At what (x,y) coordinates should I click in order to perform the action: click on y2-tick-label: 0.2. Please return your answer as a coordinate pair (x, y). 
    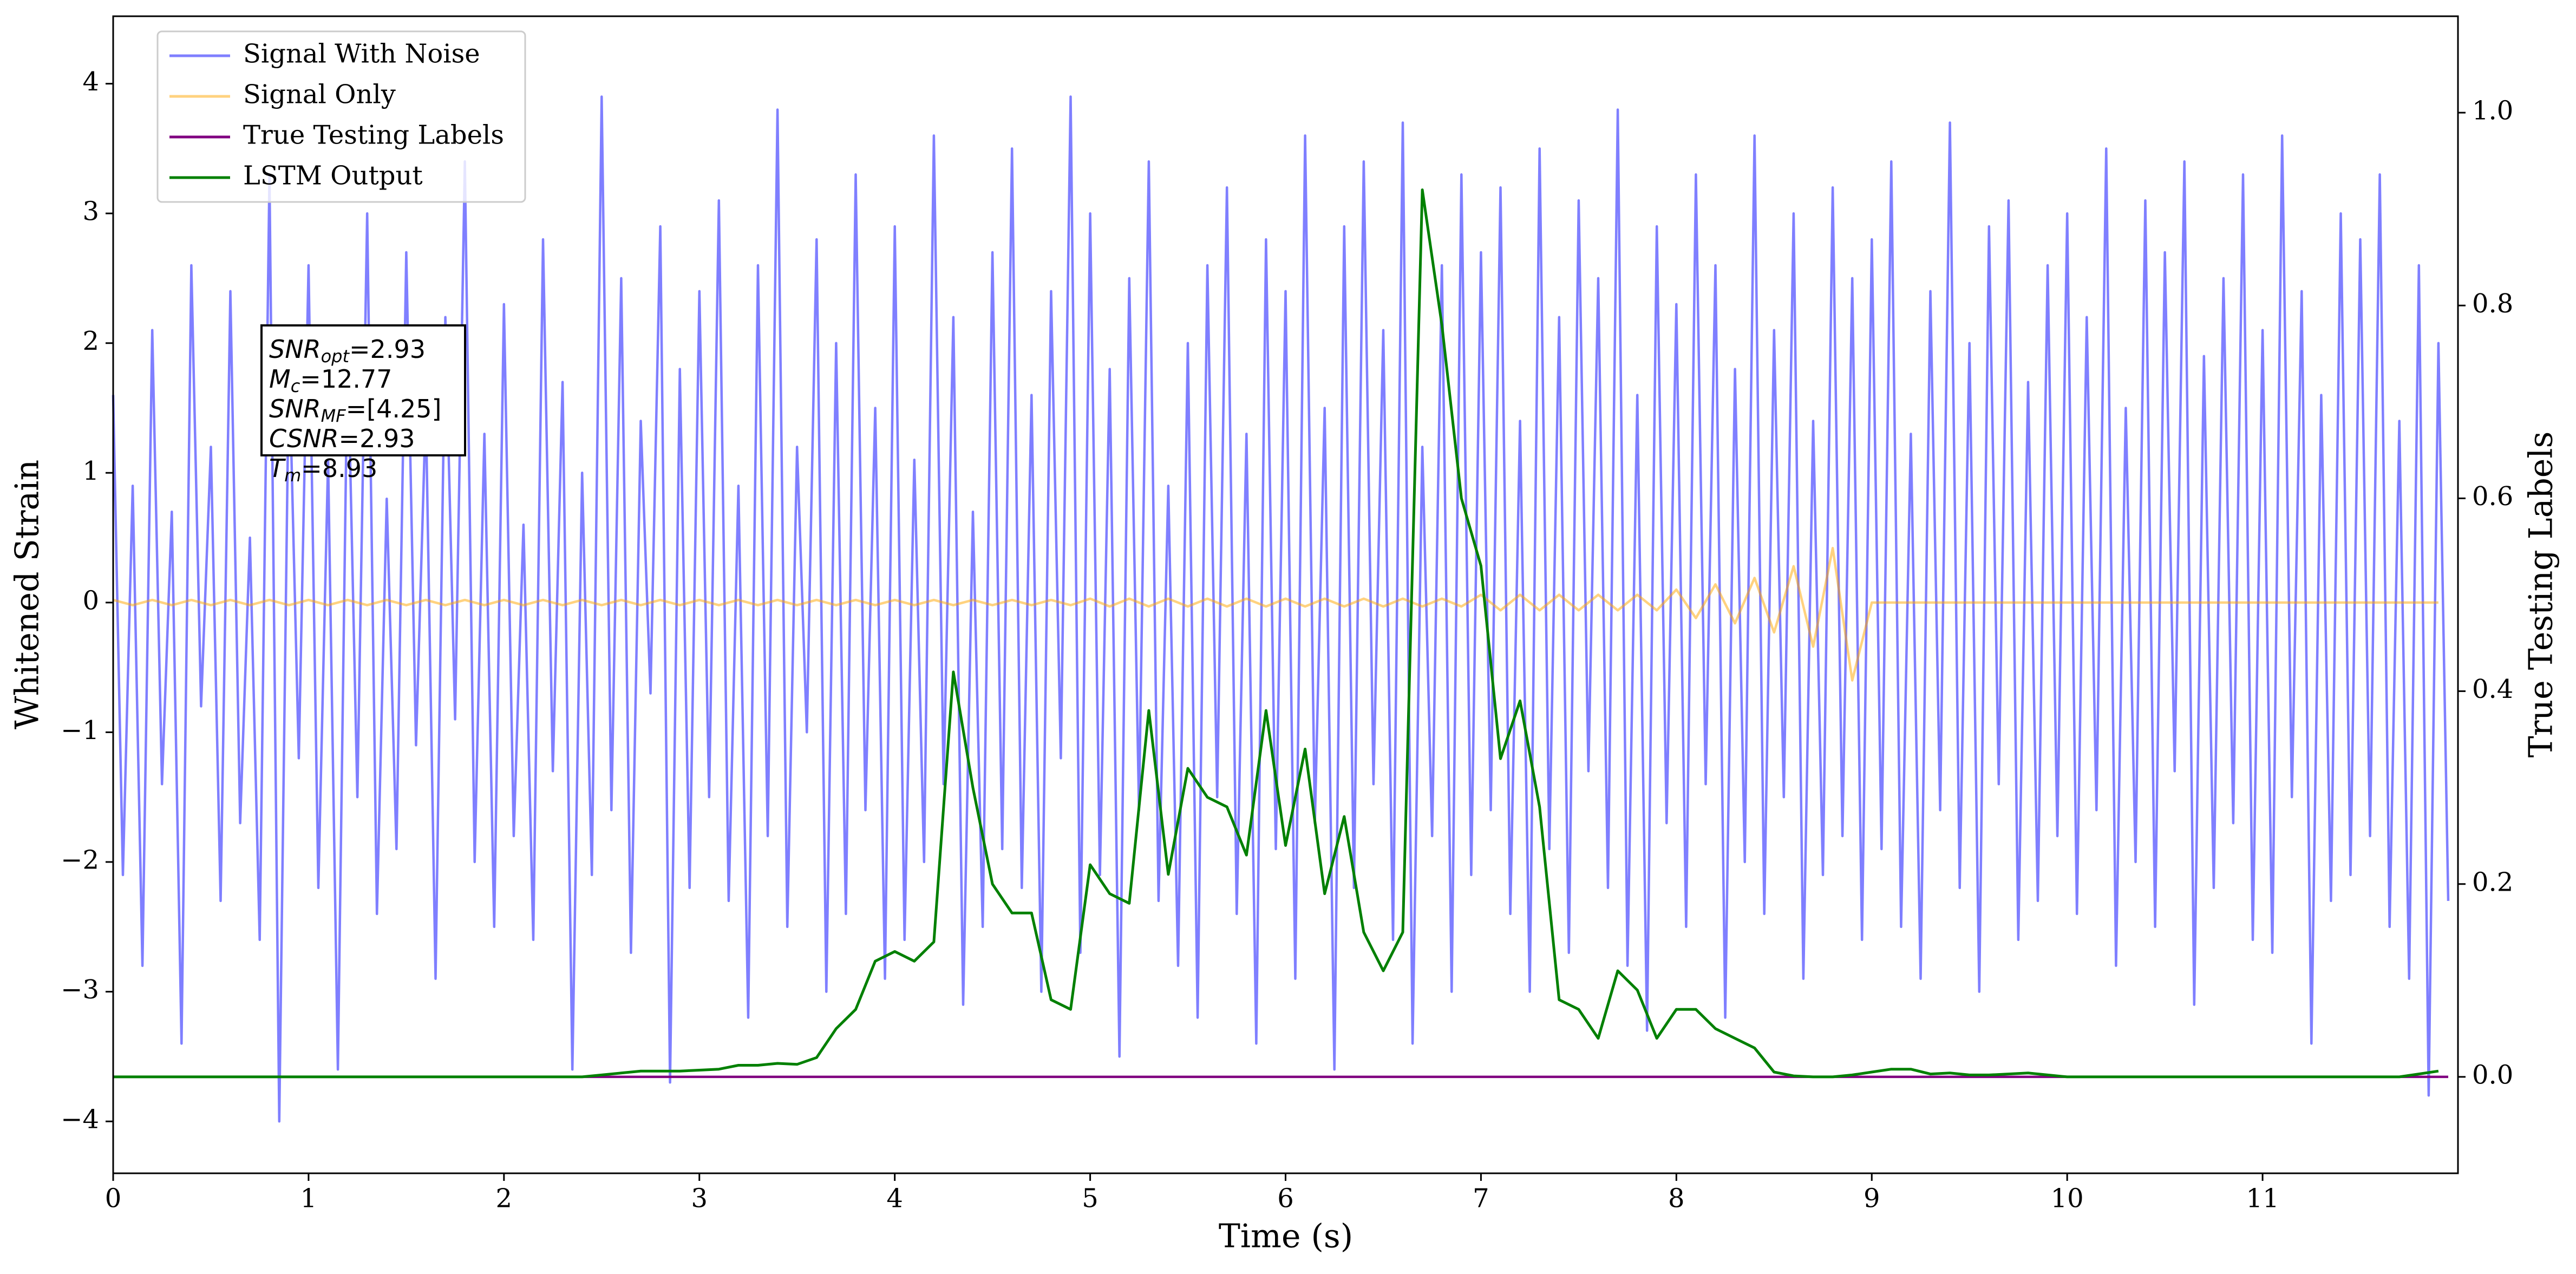
    Looking at the image, I should click on (2492, 882).